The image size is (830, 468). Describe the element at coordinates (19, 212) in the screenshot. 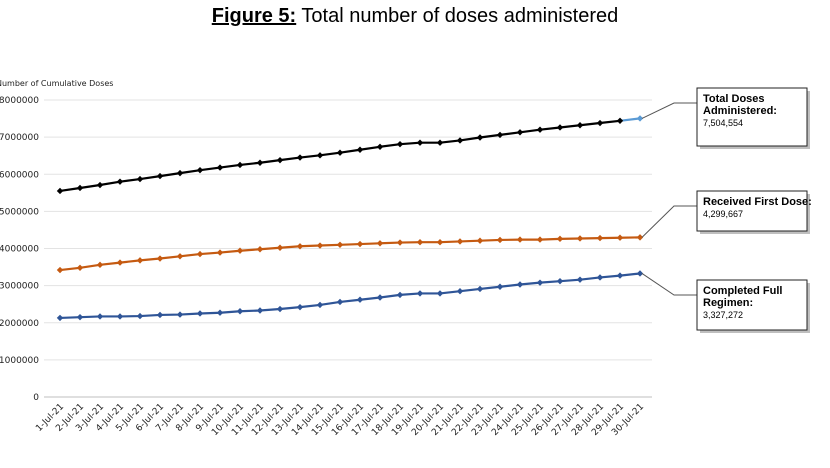

I see `y-tick-label: 5000000` at that location.